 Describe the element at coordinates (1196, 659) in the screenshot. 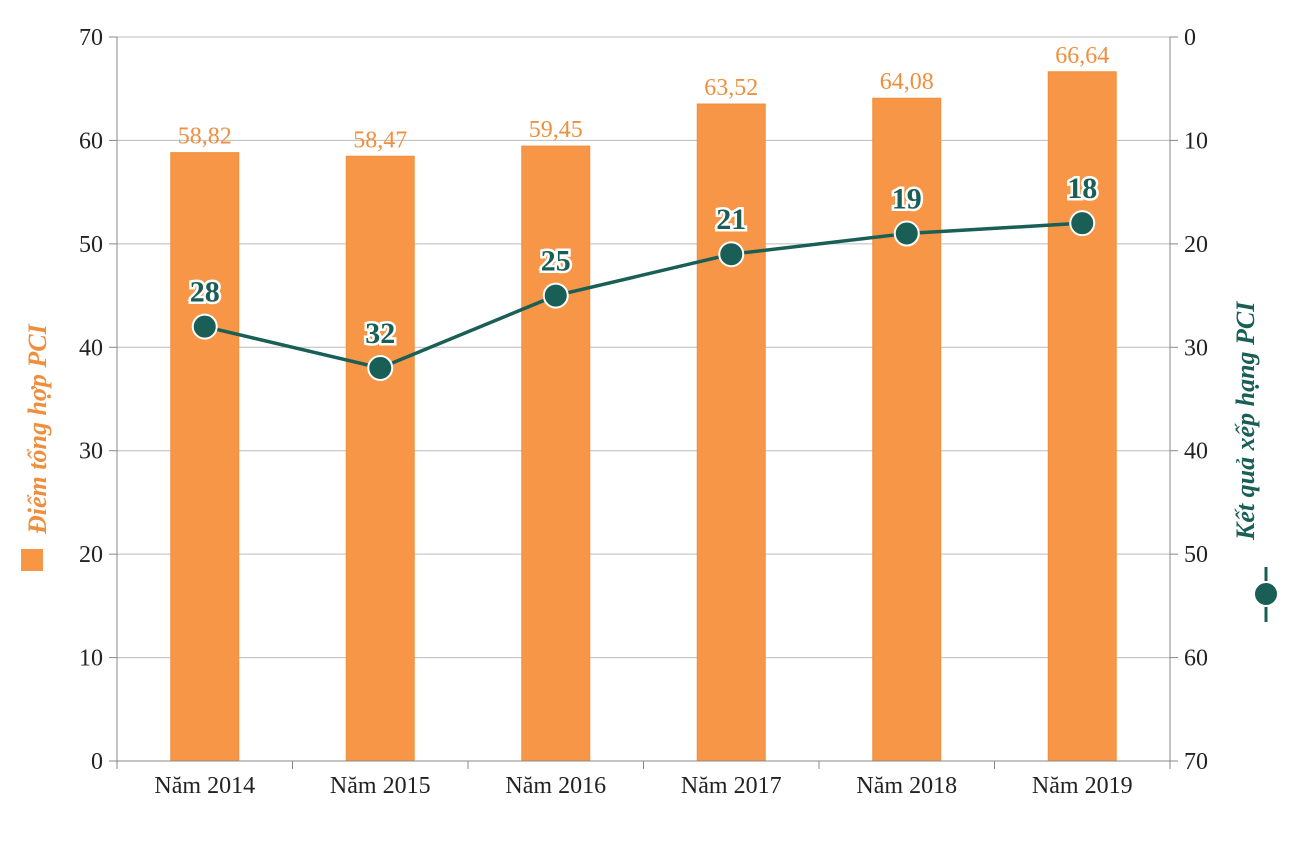

I see `right-tick-label: 60` at that location.